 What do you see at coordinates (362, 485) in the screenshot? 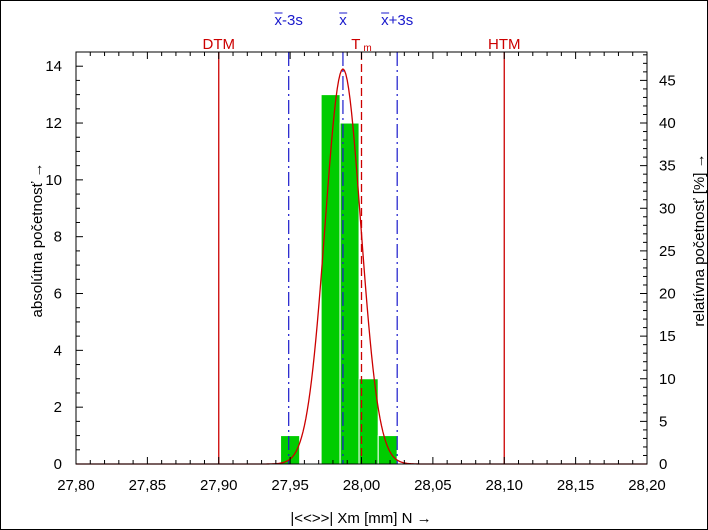
I see `x-tick-label: 28,00` at bounding box center [362, 485].